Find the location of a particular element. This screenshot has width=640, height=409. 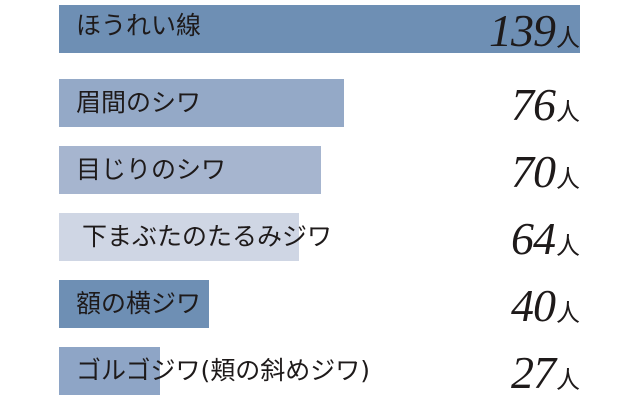

category-label: ゴルゴジワ(頬の斜めジワ) is located at coordinates (223, 370).